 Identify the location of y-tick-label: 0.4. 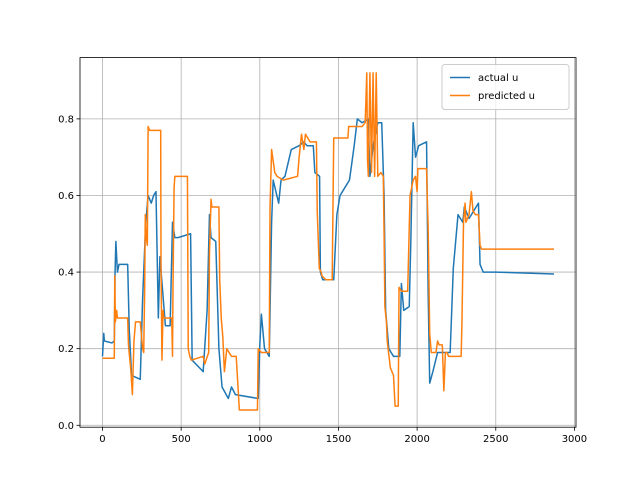
(66, 273).